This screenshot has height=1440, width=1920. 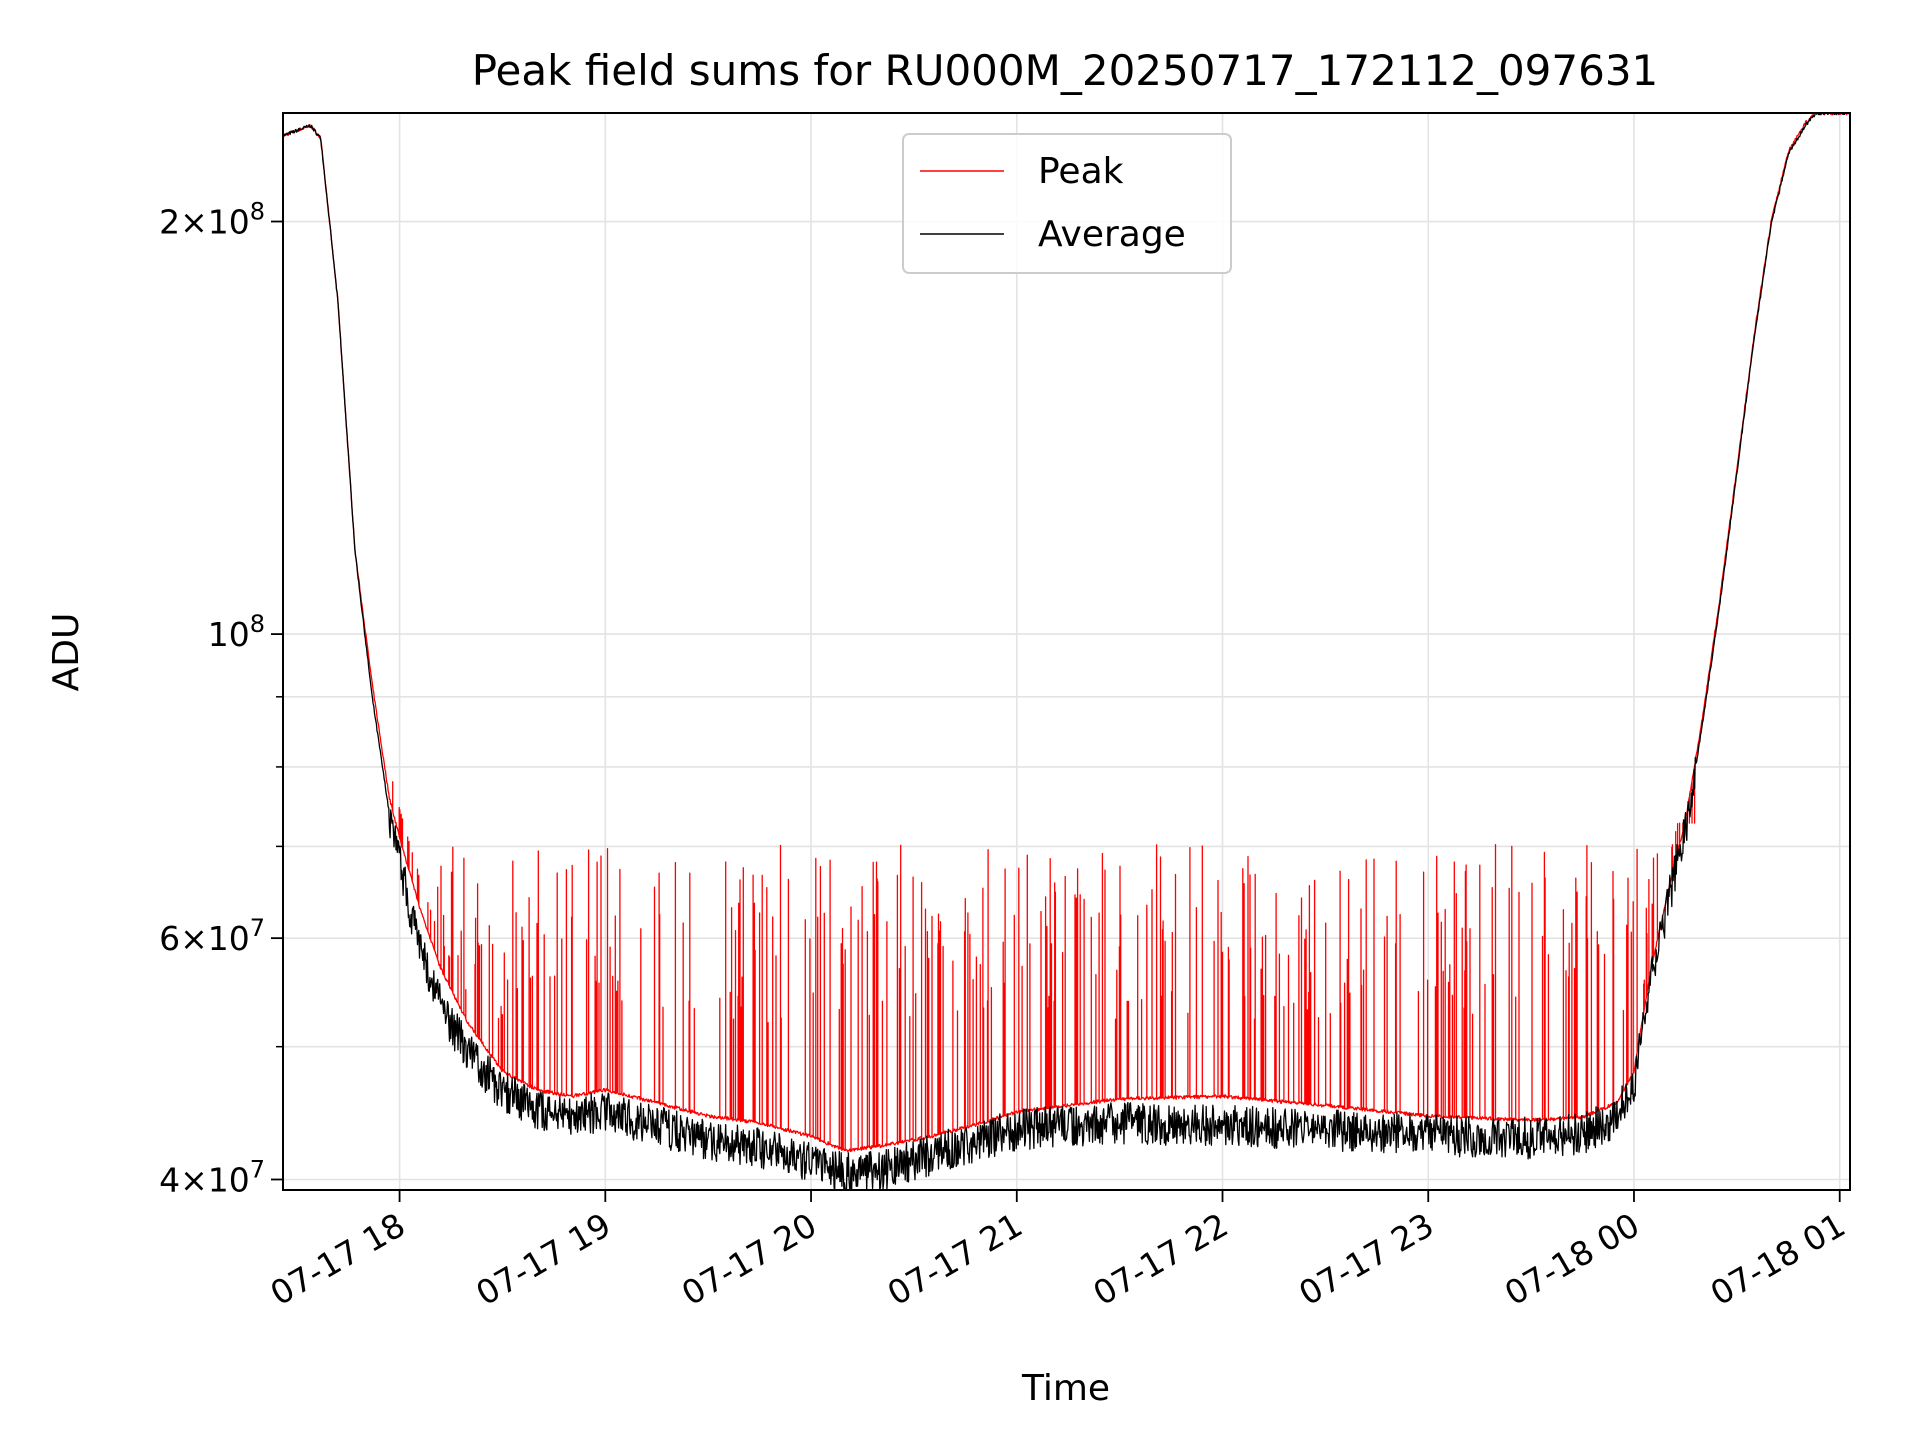 I want to click on legend-box, so click(x=1067, y=203).